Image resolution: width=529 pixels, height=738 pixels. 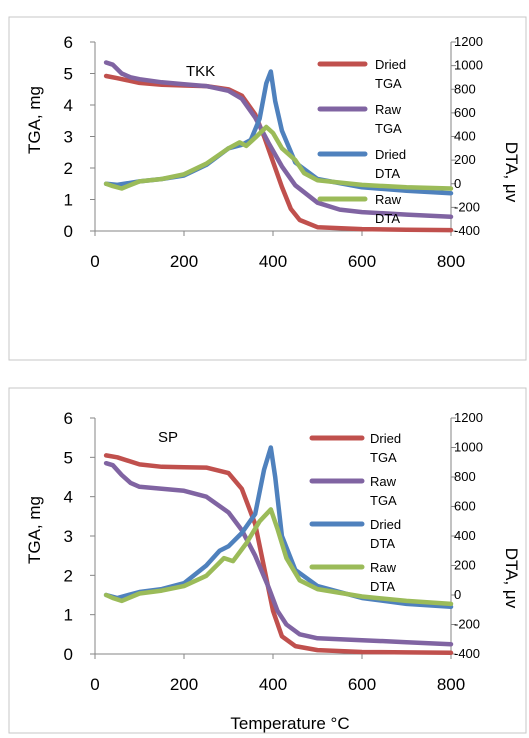 I want to click on x-axis-title: Temperature °C, so click(x=289, y=723).